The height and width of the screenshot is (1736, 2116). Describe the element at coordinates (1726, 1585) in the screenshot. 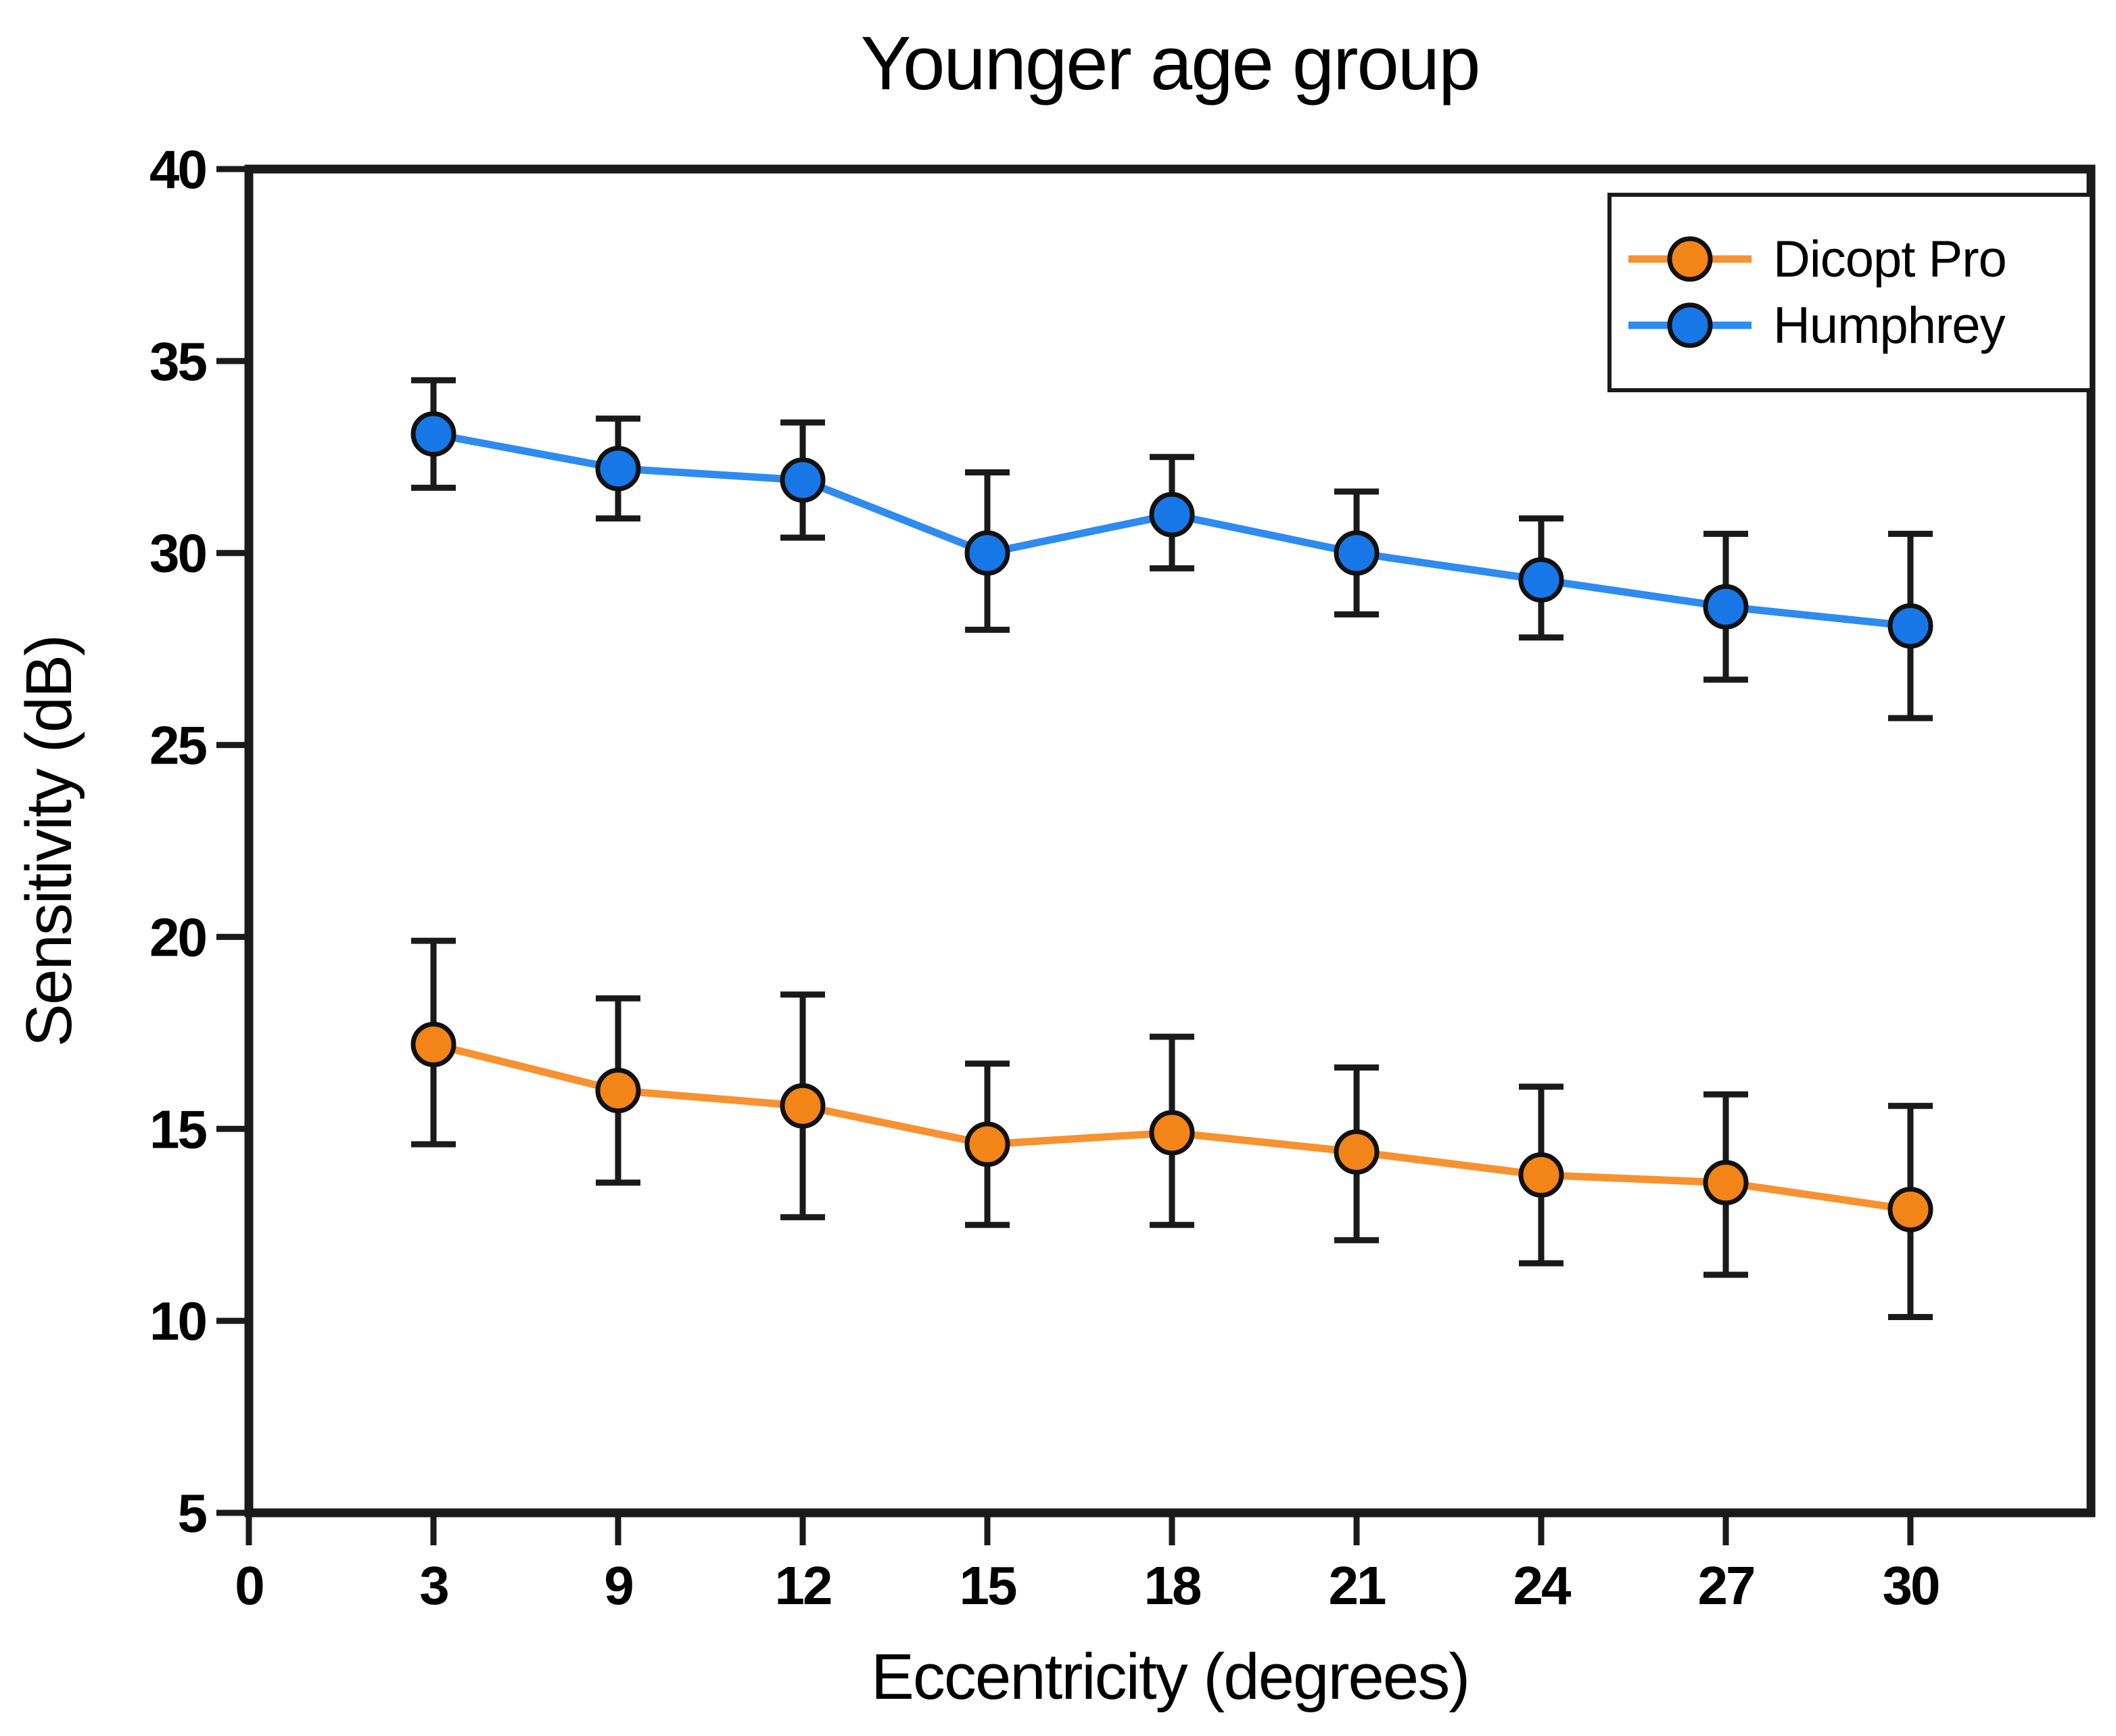

I see `x-tick-label: 27` at that location.